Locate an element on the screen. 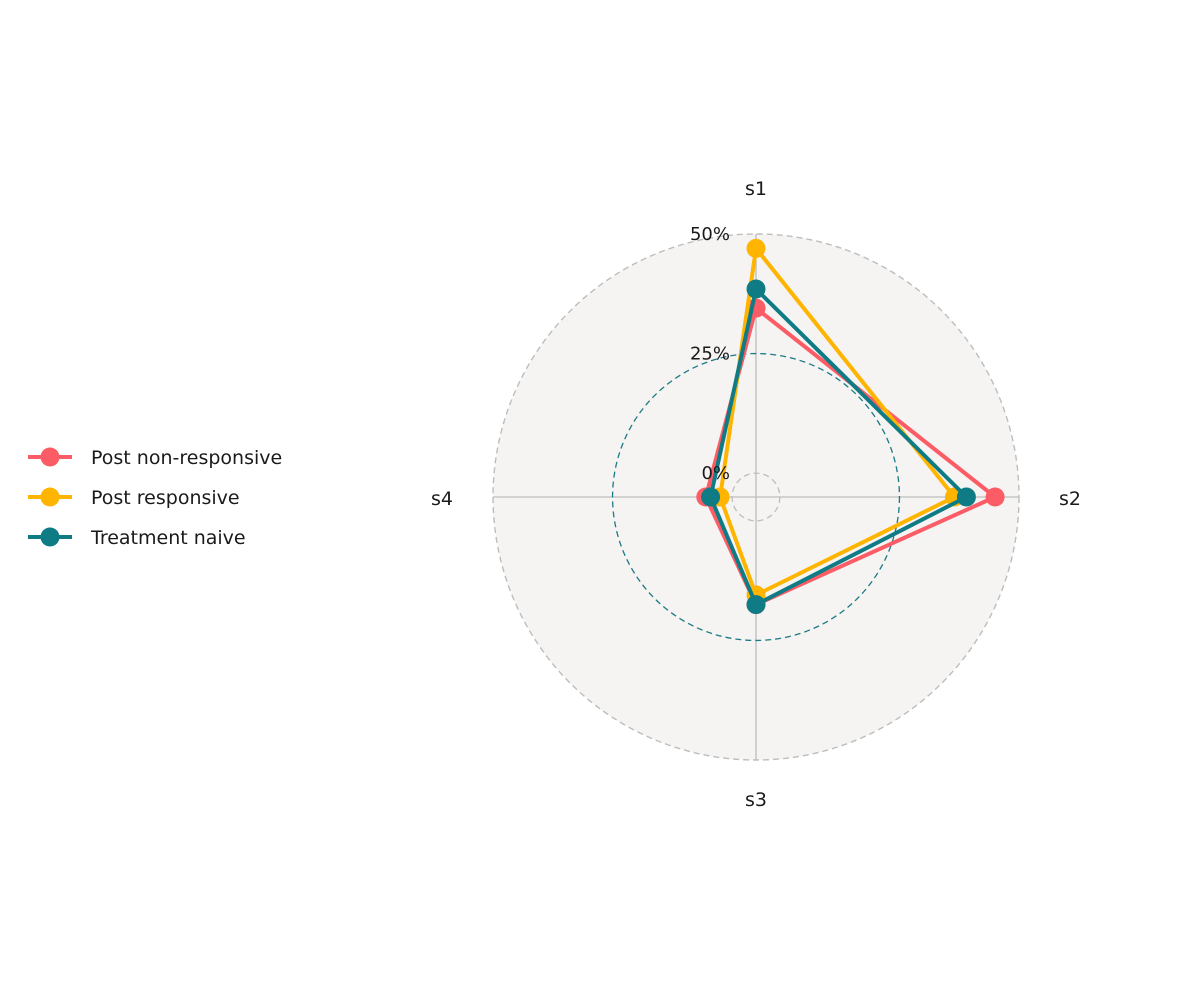  legend-item-treatment-naive: Treatment naive is located at coordinates (137, 538).